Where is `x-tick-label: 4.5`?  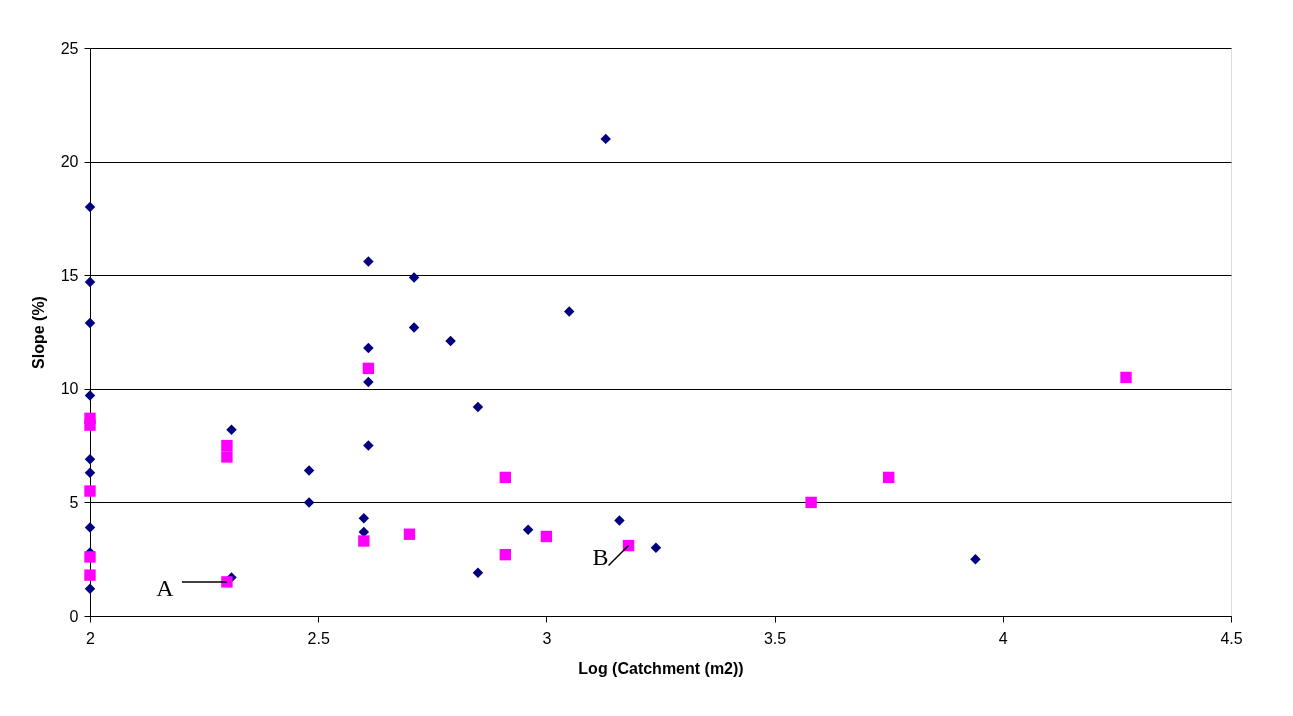 x-tick-label: 4.5 is located at coordinates (1231, 638).